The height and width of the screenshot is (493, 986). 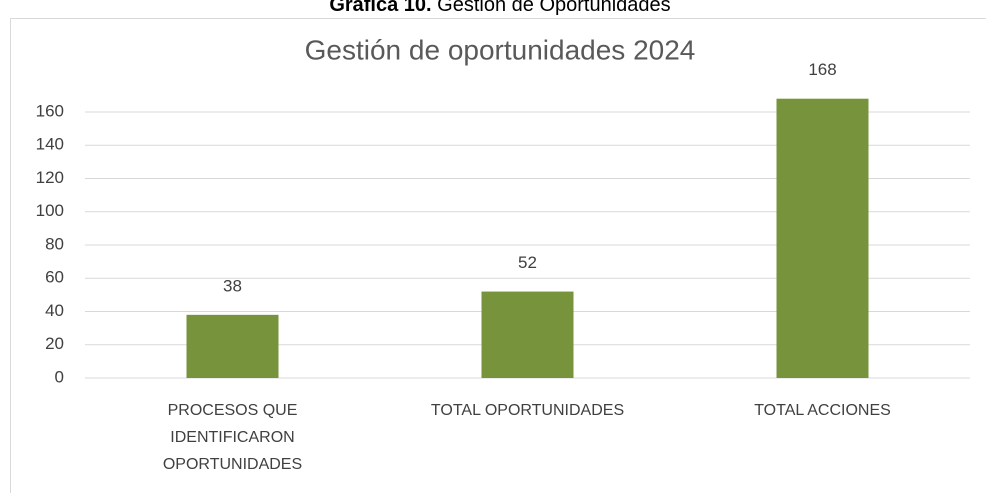 What do you see at coordinates (822, 410) in the screenshot?
I see `x-tick-label: TOTAL ACCIONES` at bounding box center [822, 410].